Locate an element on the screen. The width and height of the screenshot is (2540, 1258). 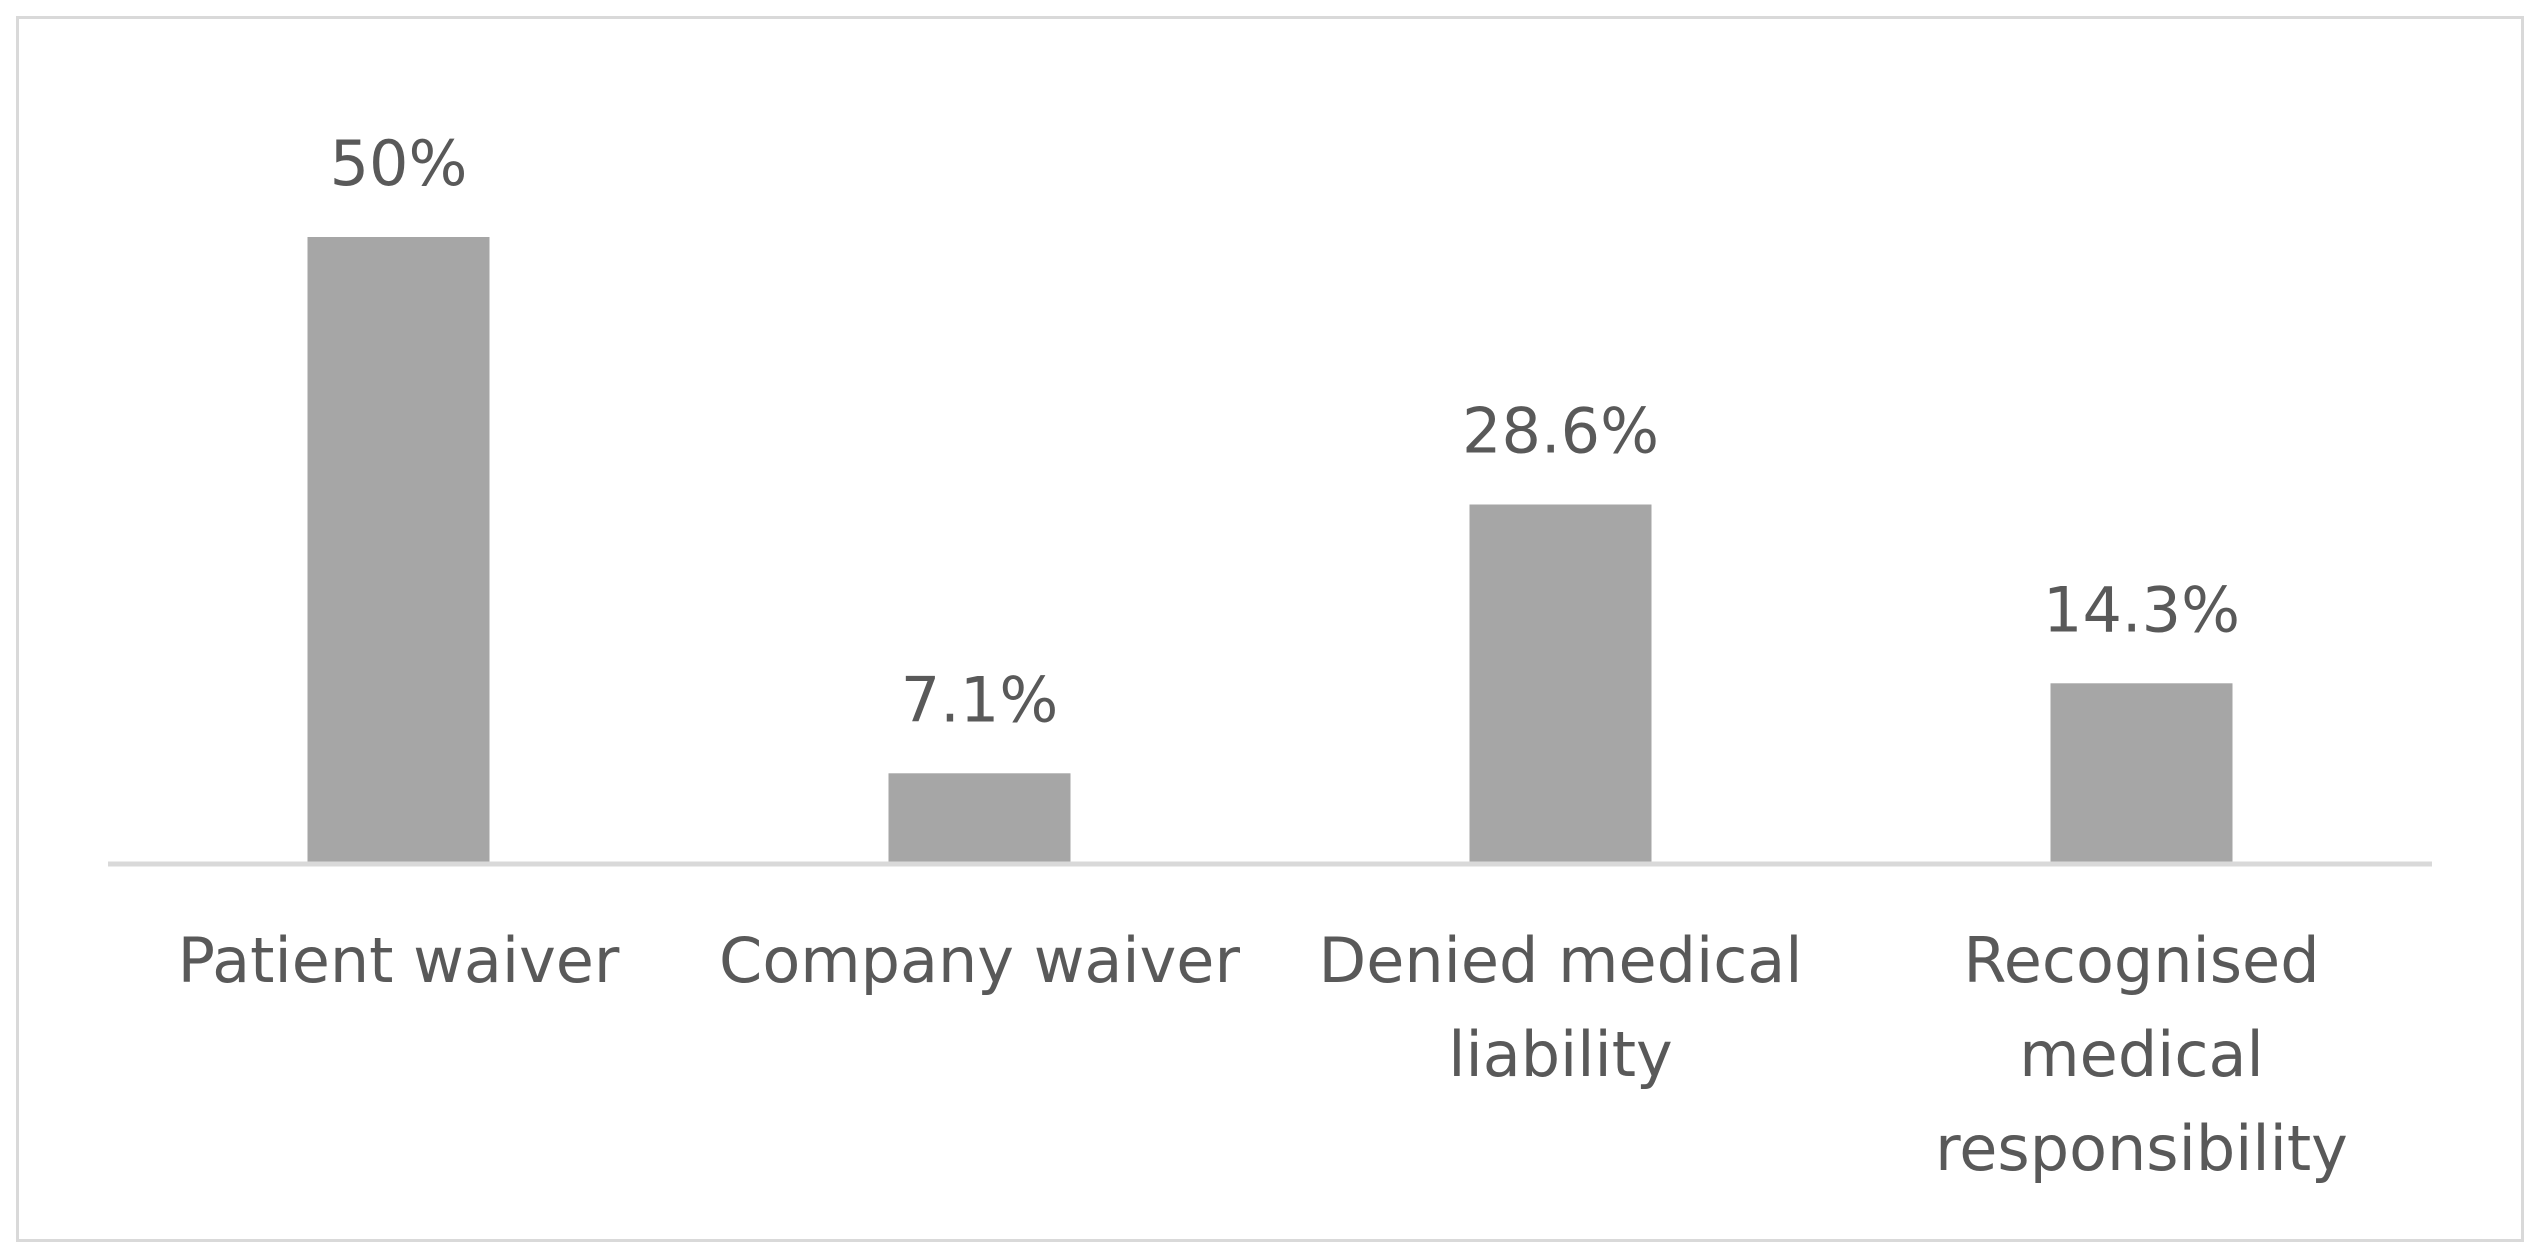
category-label-3-line-0: Recognised is located at coordinates (2141, 960).